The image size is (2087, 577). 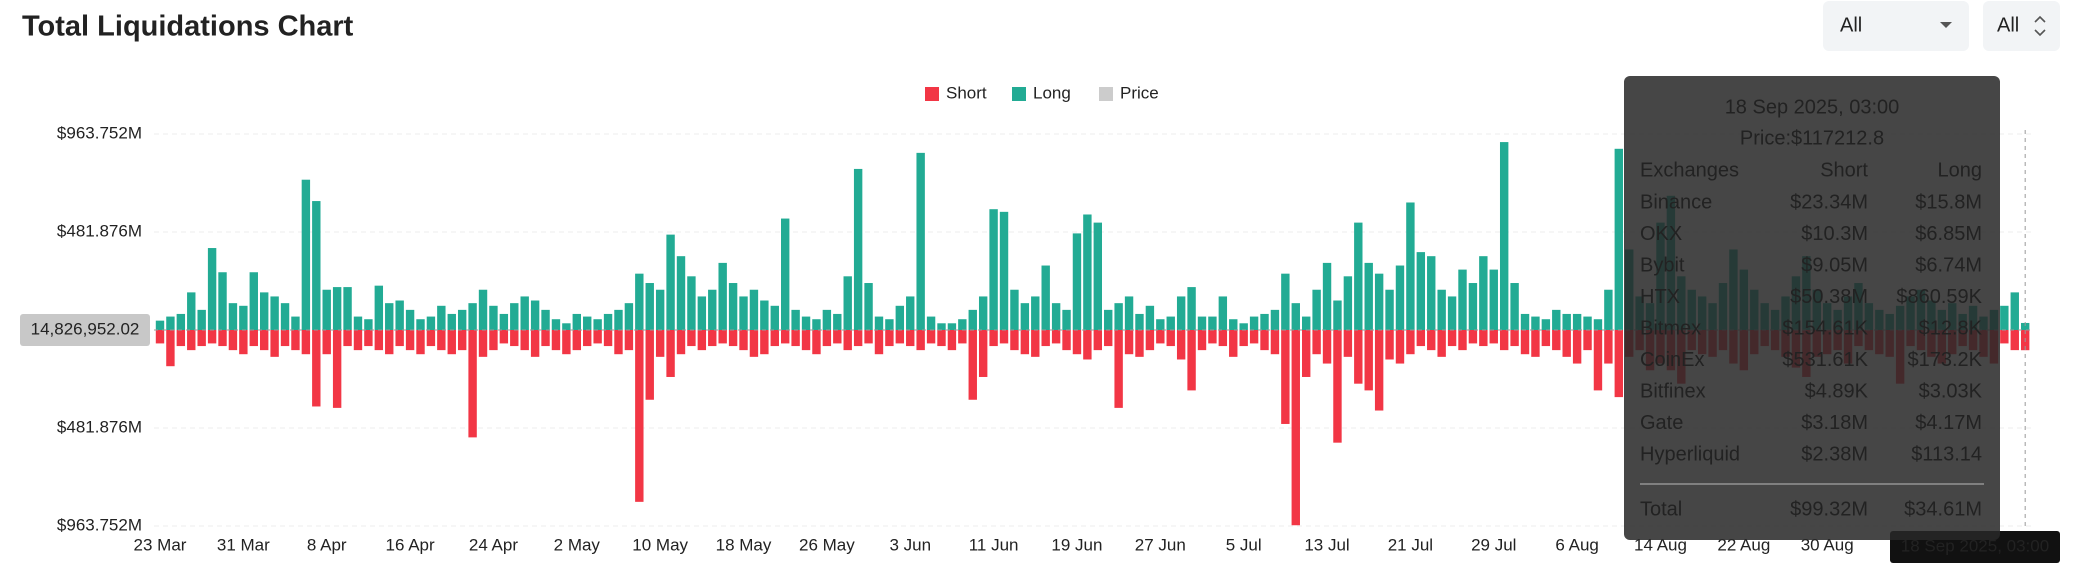 What do you see at coordinates (1672, 360) in the screenshot?
I see `tooltip-row: CoinEx` at bounding box center [1672, 360].